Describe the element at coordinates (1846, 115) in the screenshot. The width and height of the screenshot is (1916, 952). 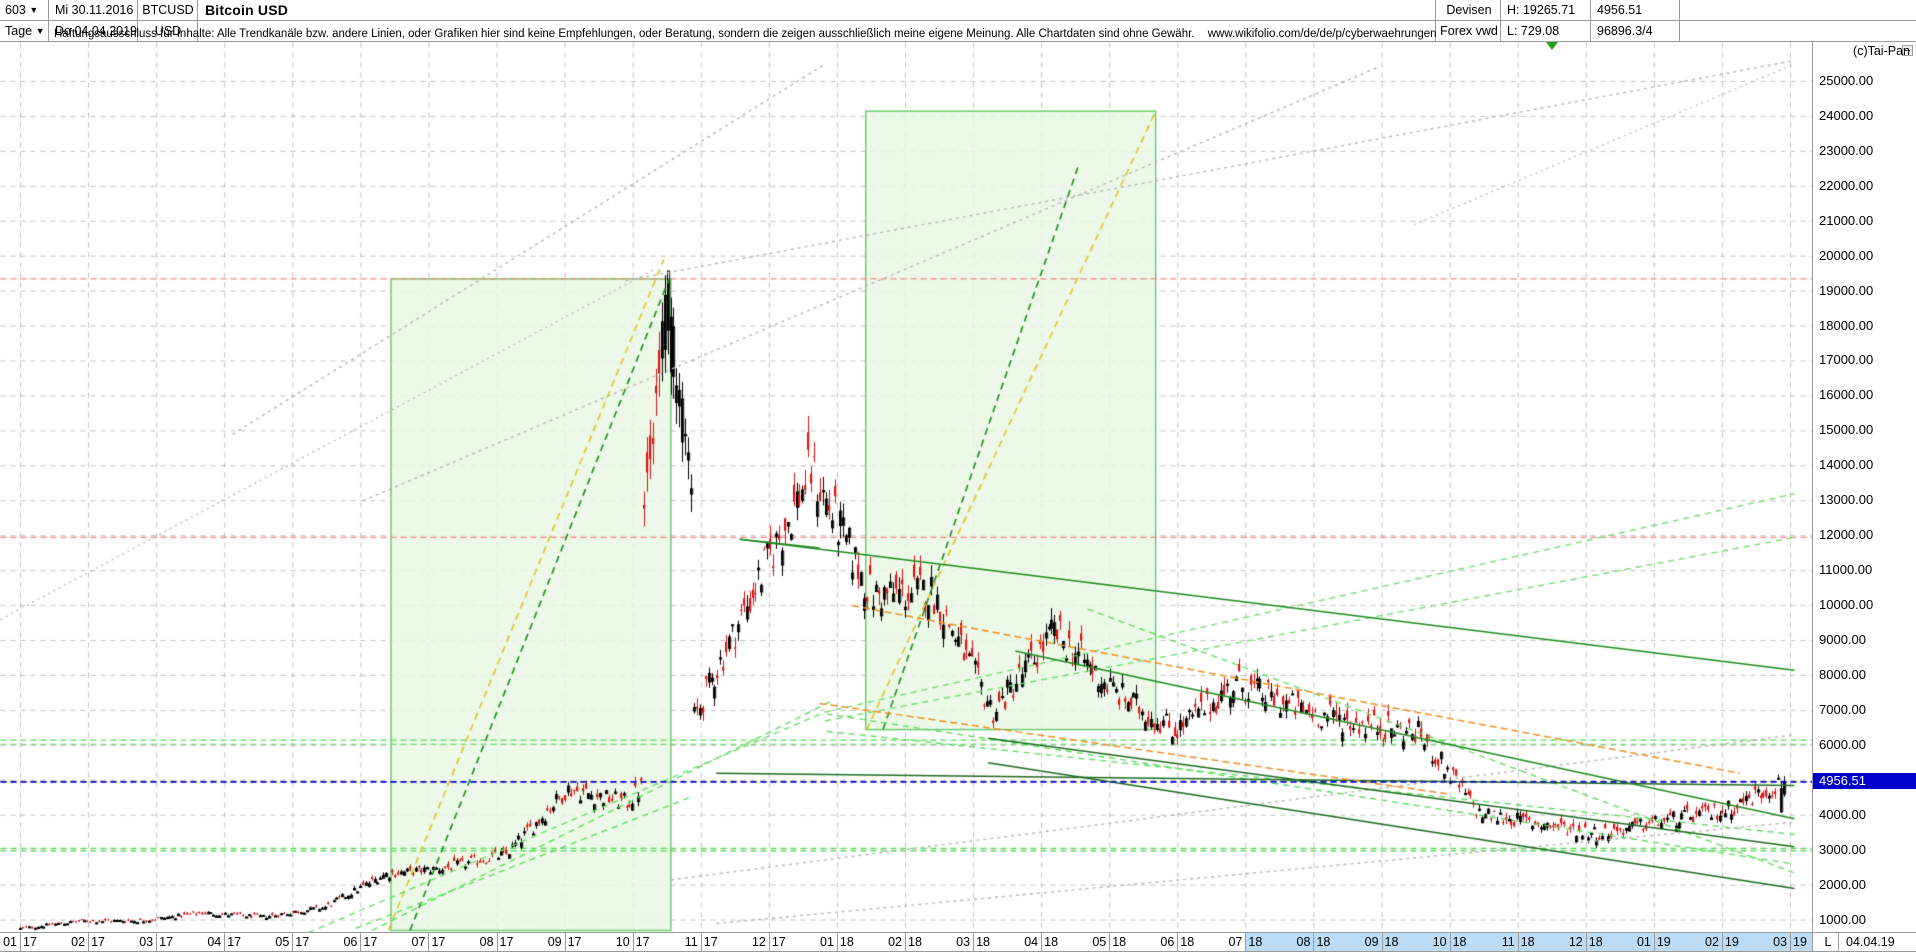
I see `price-tick-label: 24000.00` at that location.